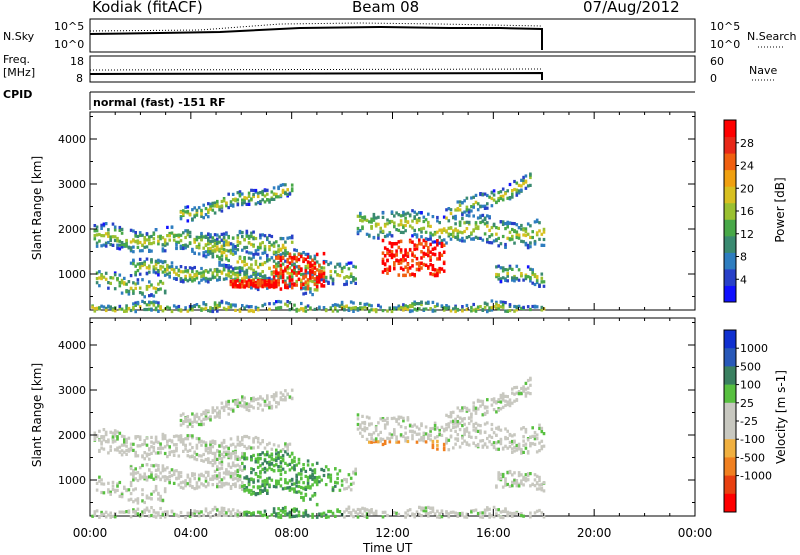 The width and height of the screenshot is (800, 555). Describe the element at coordinates (747, 166) in the screenshot. I see `power-colorbar-tick-5: 24` at that location.